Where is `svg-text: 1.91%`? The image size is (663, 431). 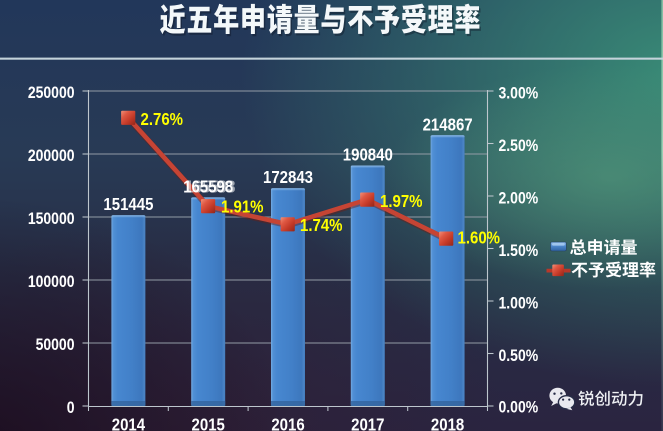 svg-text: 1.91% is located at coordinates (242, 206).